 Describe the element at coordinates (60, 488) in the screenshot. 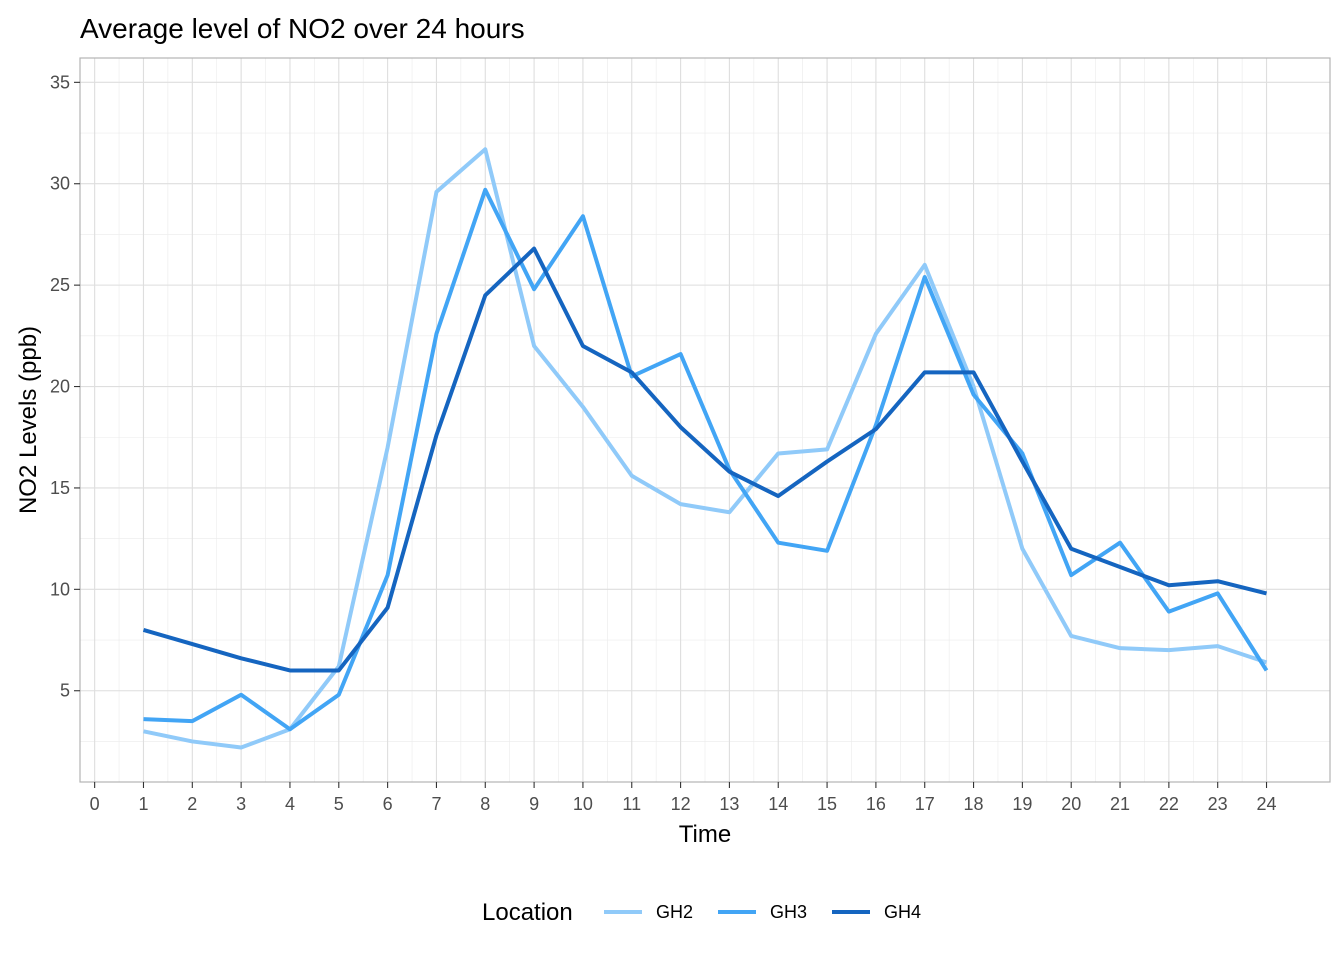

I see `y-tick-label: 15` at that location.